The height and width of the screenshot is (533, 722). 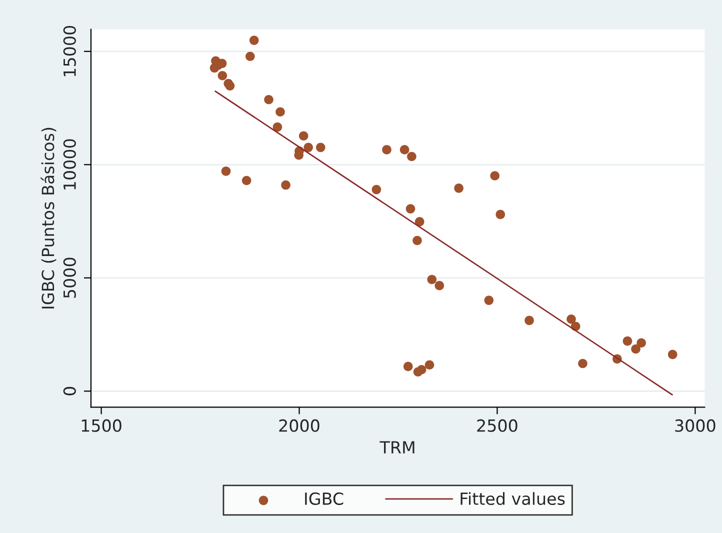 I want to click on x-tick-label: 3000, so click(x=695, y=425).